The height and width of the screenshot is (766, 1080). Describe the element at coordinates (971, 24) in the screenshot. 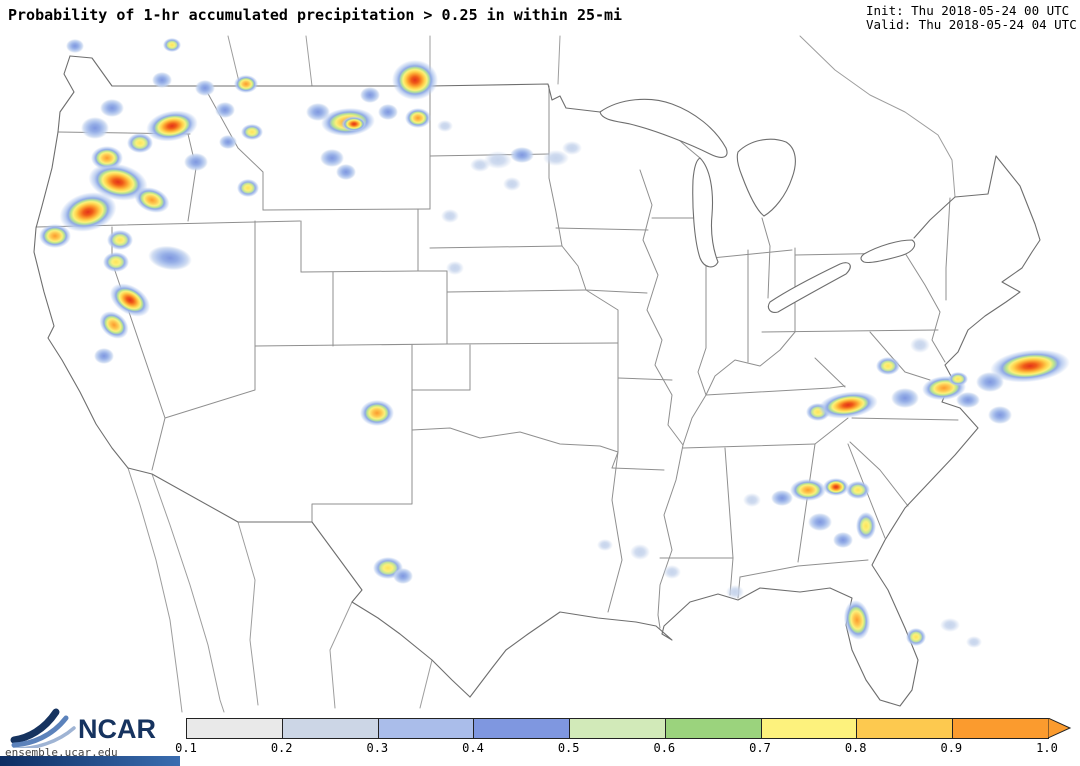

I see `valid-time: Valid: Thu 2018-05-24 04 UTC` at that location.